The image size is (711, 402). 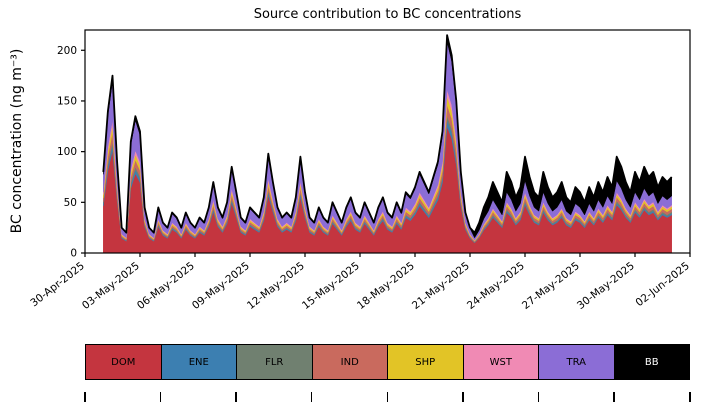 I want to click on legend-item-wst: WST, so click(x=501, y=362).